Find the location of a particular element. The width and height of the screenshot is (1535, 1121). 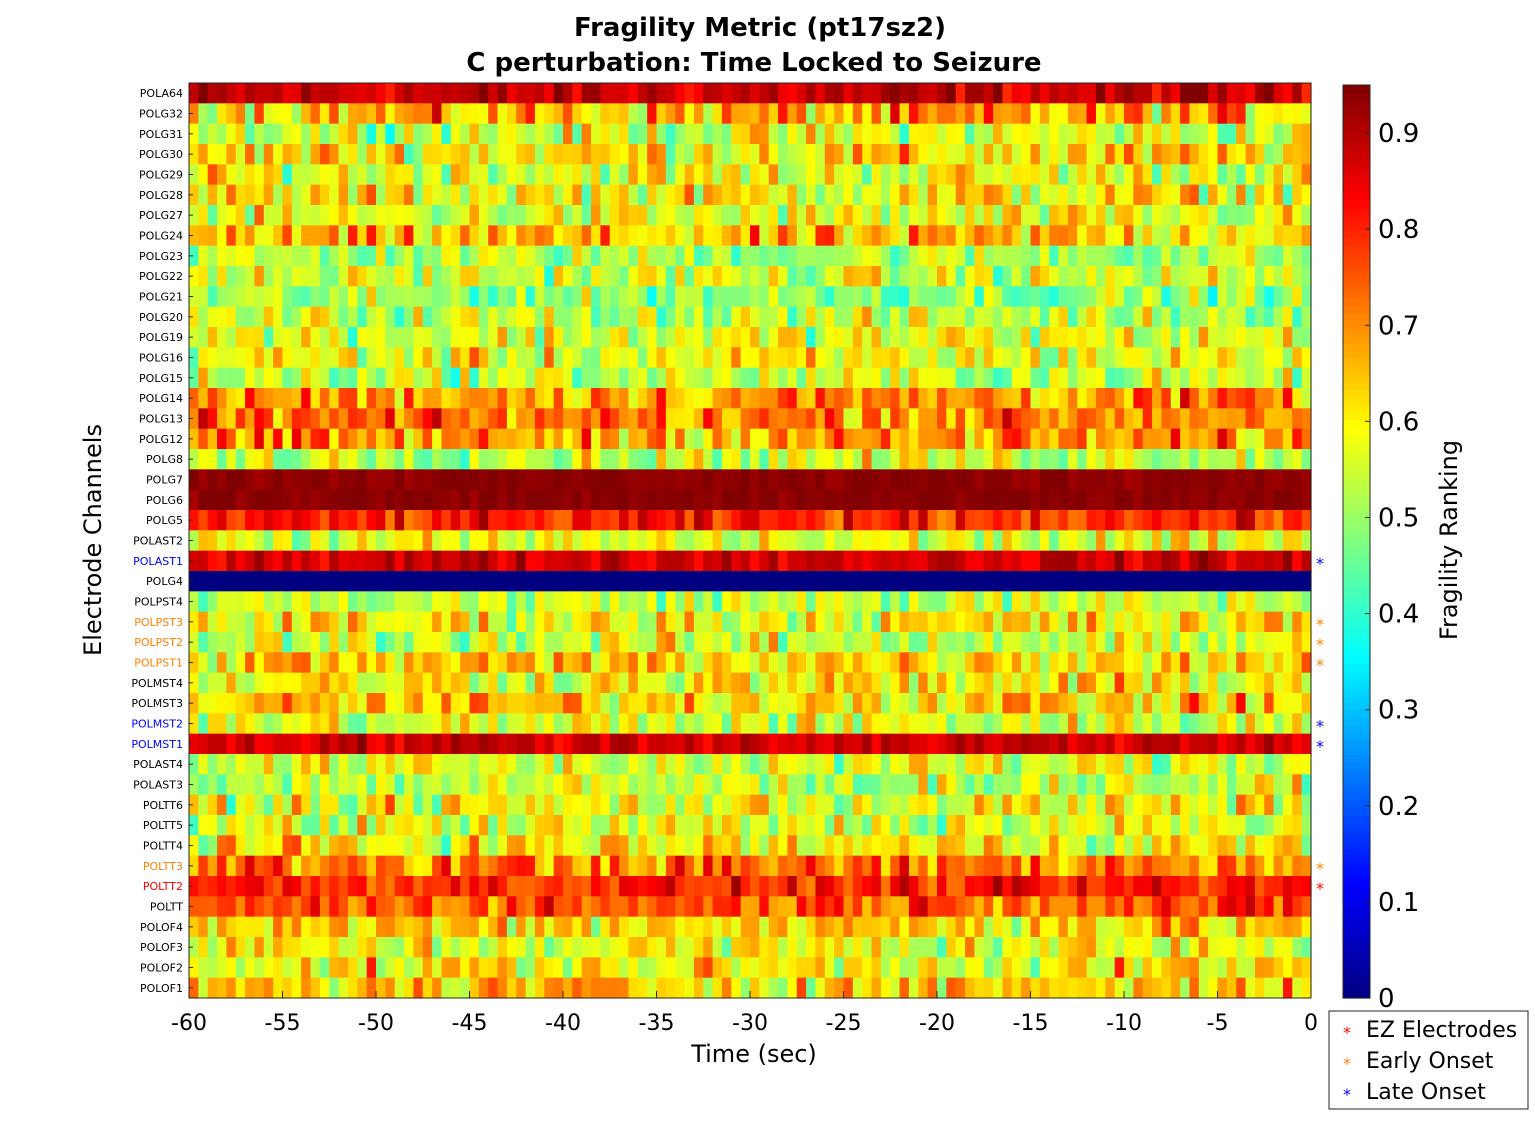

heatmap-row-polg22 is located at coordinates (750, 276).